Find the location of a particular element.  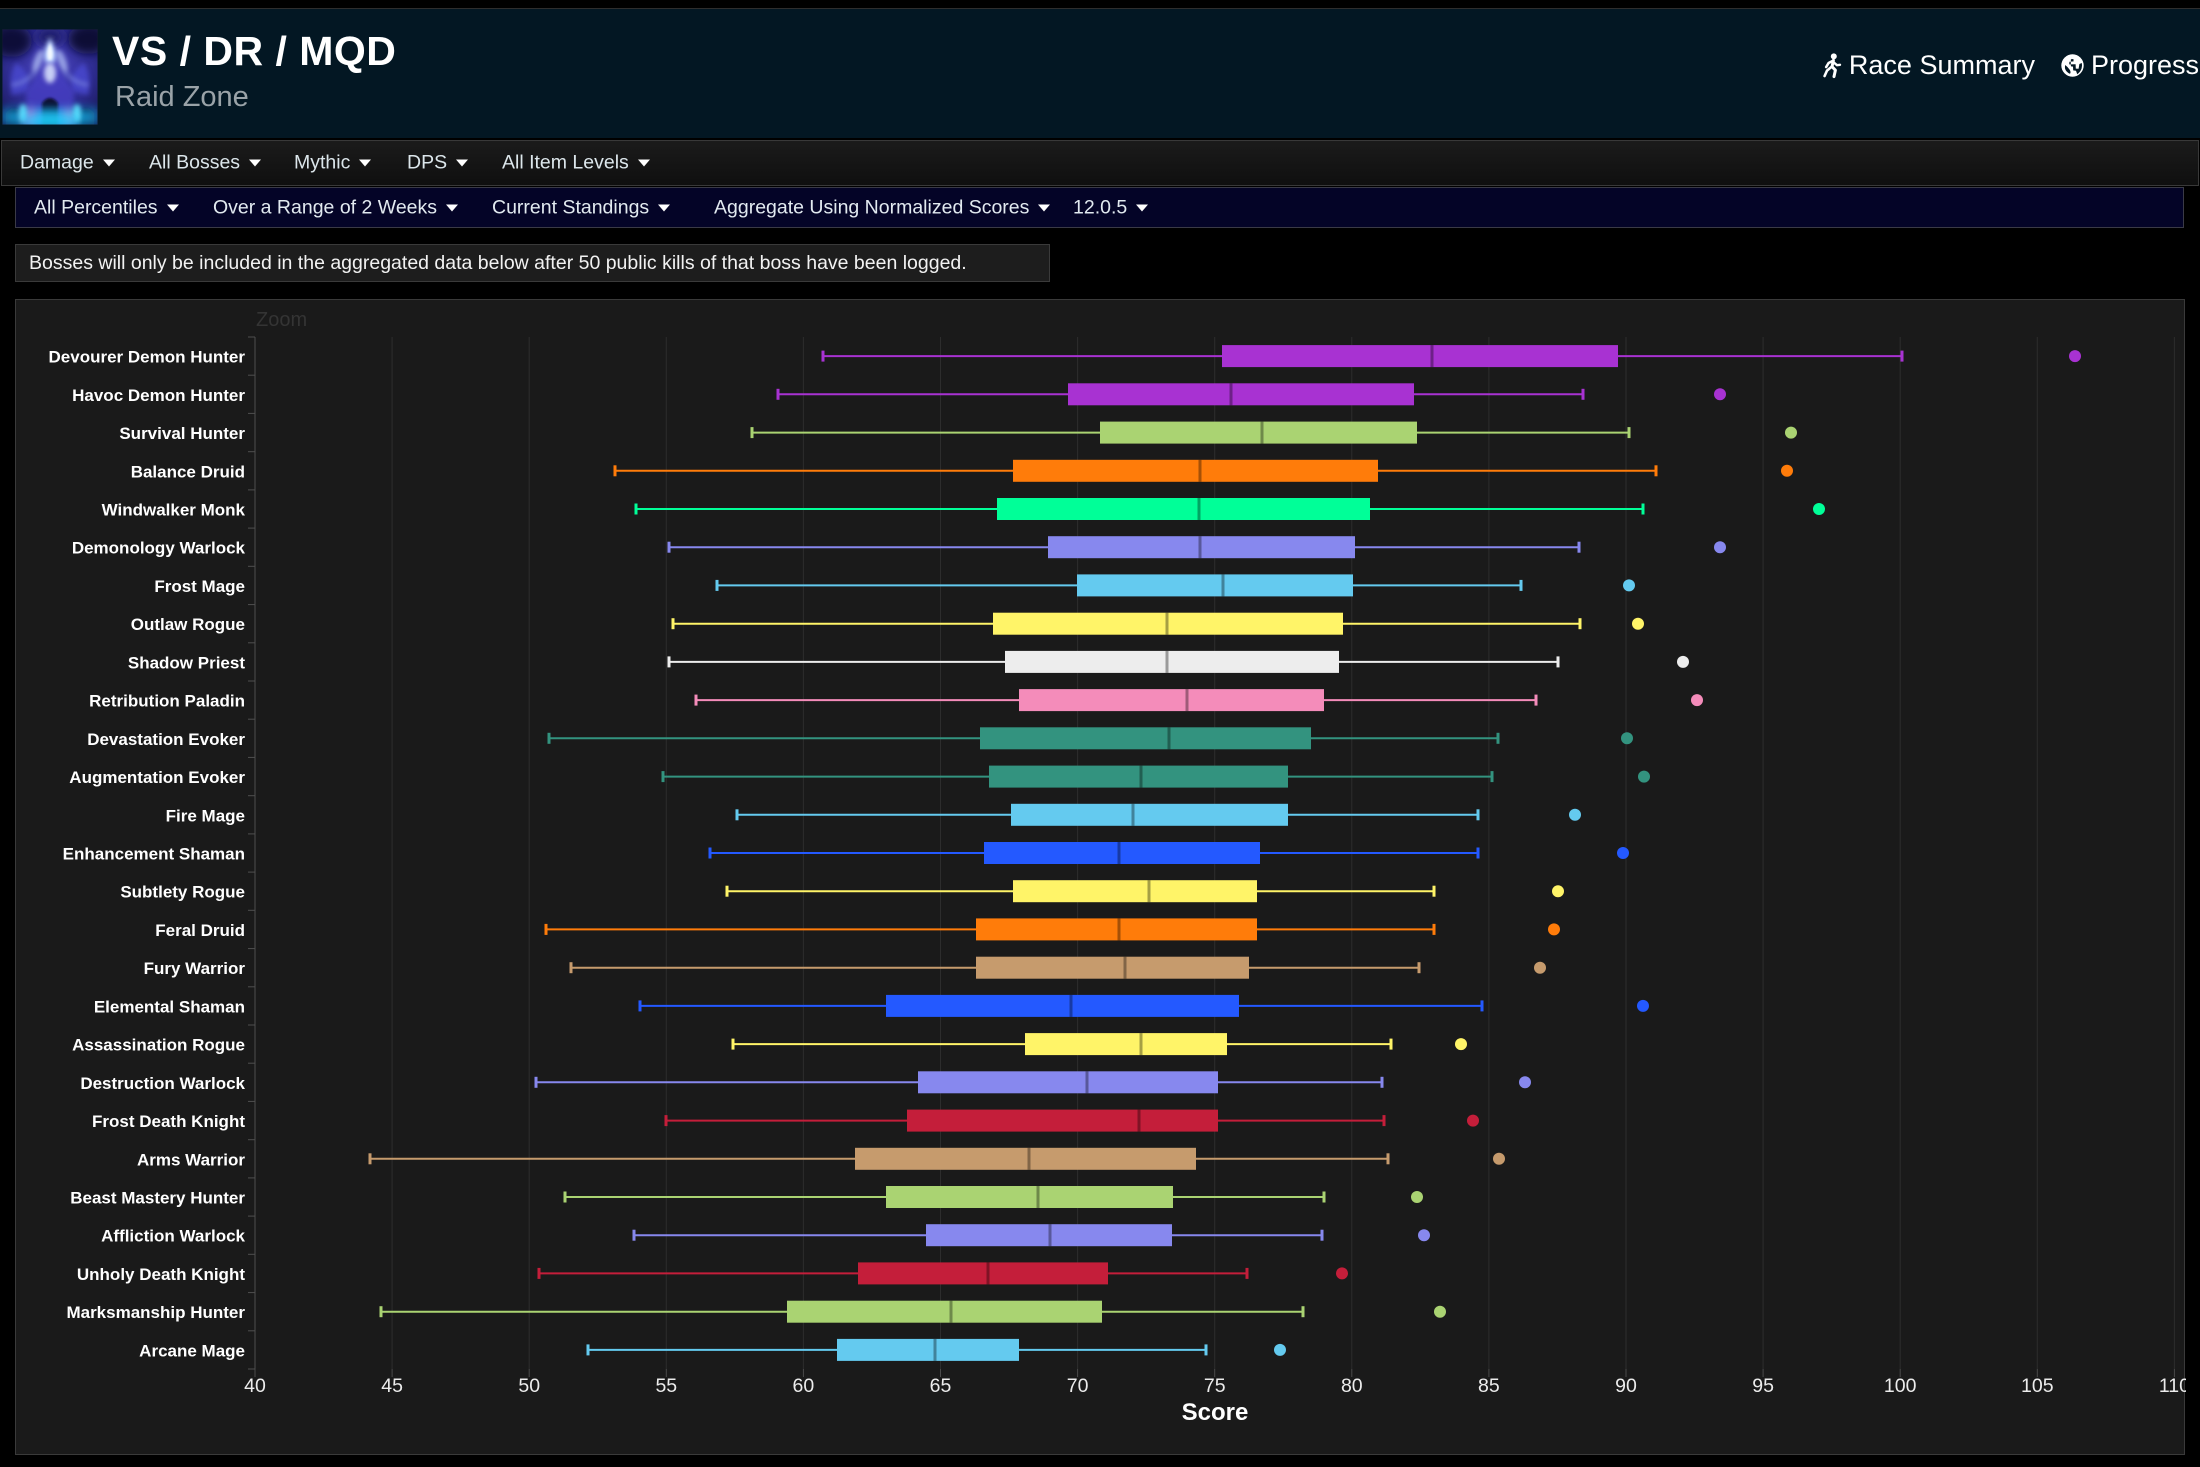

svg-text: 60 is located at coordinates (804, 1386).